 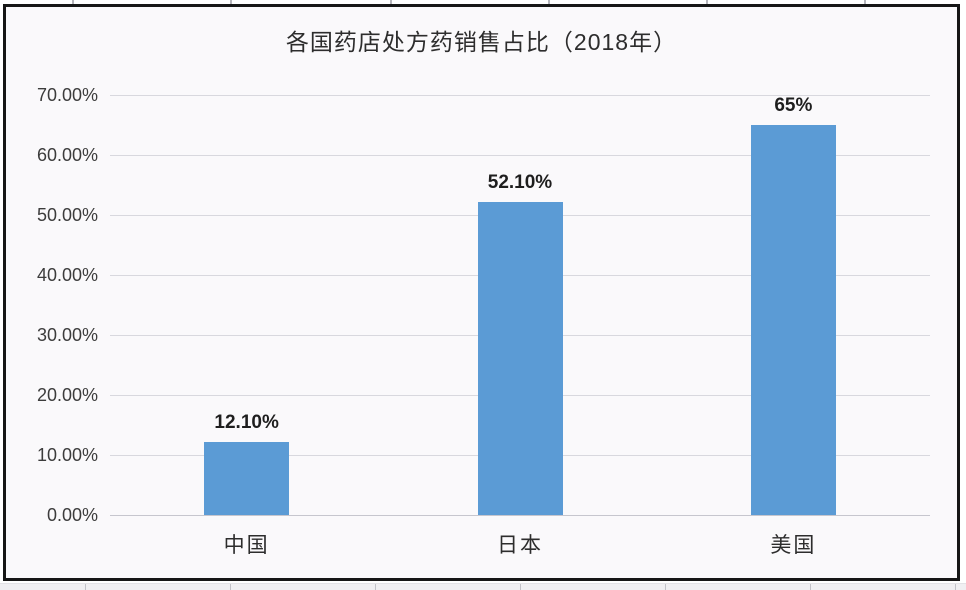 I want to click on y-axis-tick-label: 30.00%, so click(x=67, y=335).